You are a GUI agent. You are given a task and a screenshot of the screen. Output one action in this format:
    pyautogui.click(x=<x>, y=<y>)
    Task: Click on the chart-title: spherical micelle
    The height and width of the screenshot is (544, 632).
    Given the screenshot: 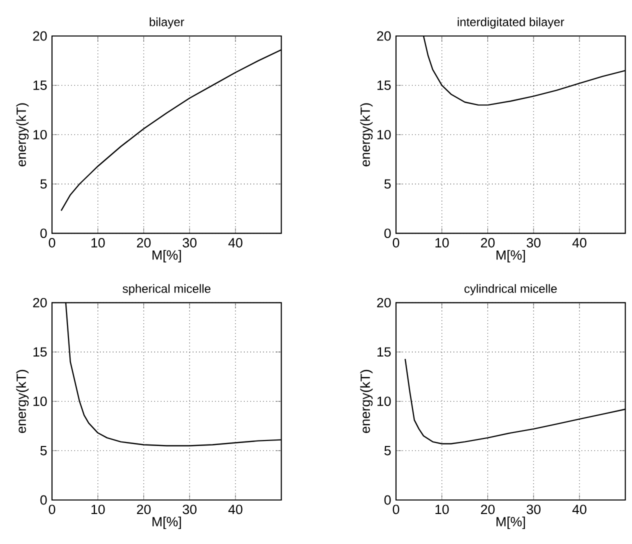 What is the action you would take?
    pyautogui.click(x=166, y=290)
    